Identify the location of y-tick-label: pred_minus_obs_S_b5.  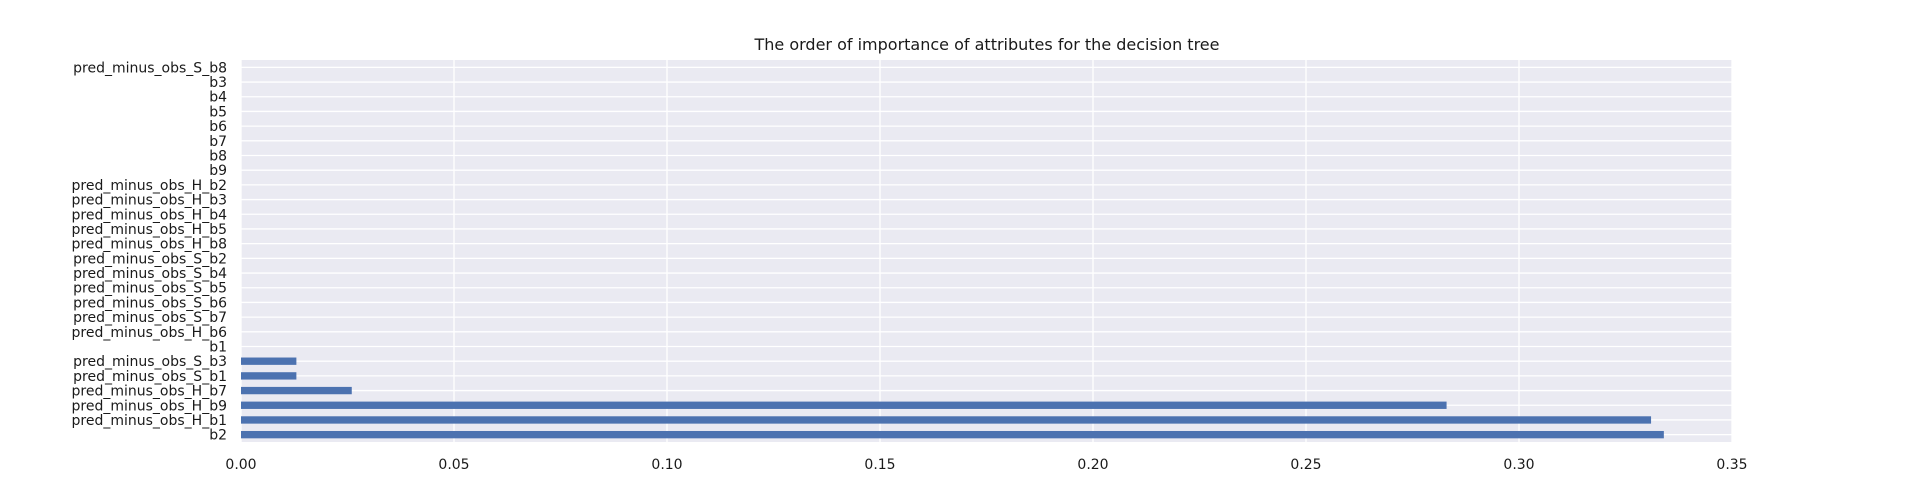
(150, 289).